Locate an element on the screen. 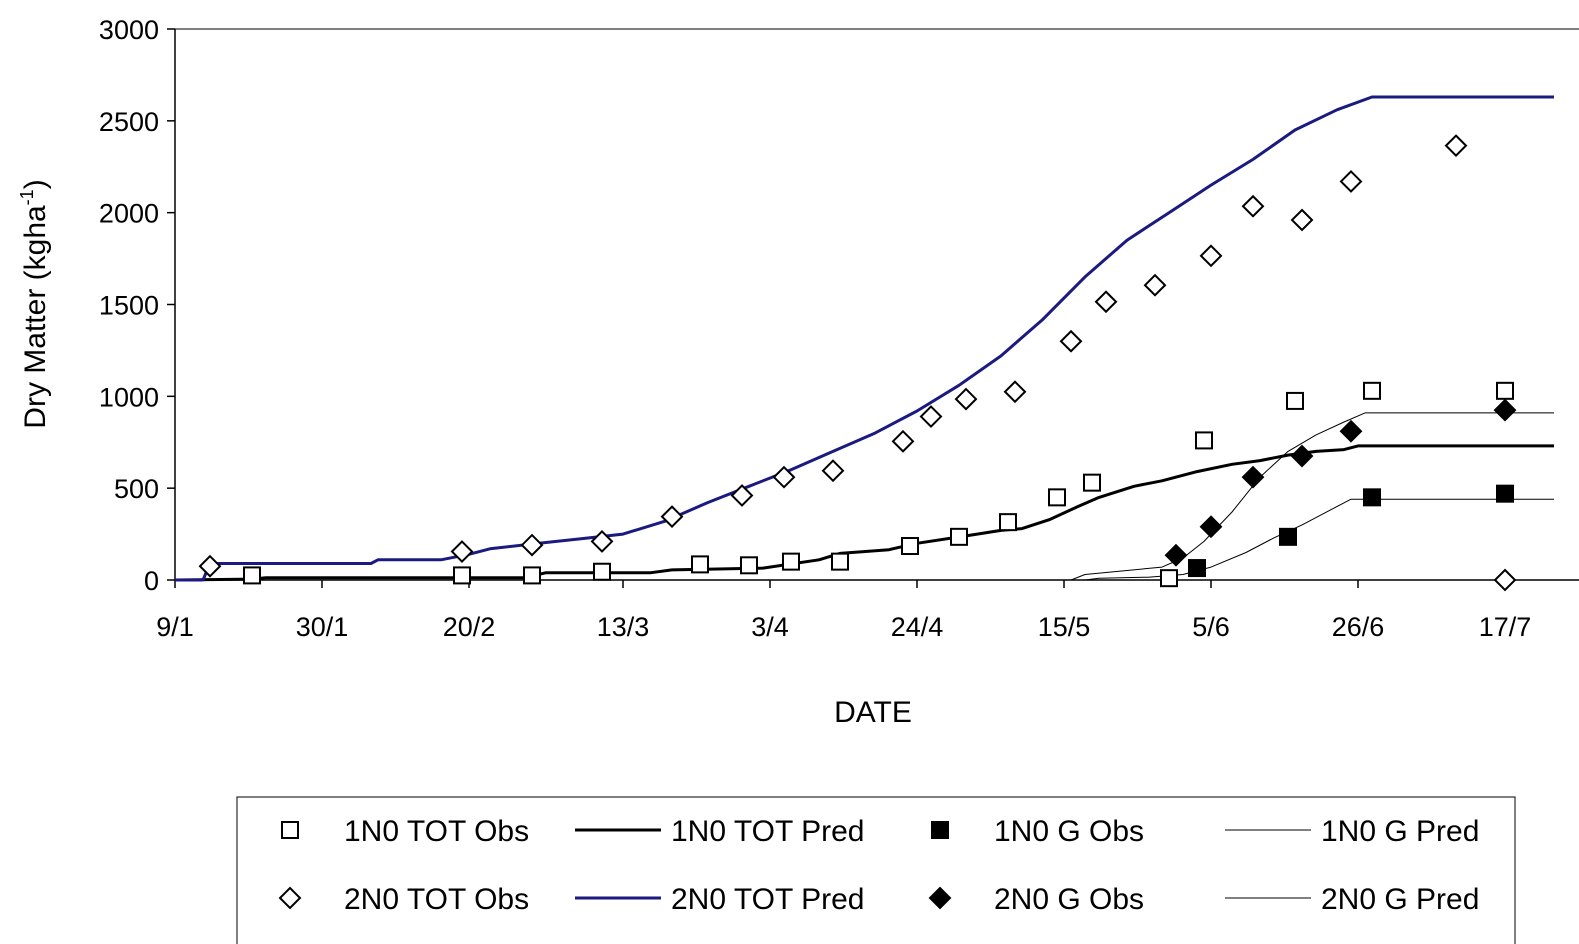 The height and width of the screenshot is (944, 1579). x-tick-label: 24/4 is located at coordinates (917, 627).